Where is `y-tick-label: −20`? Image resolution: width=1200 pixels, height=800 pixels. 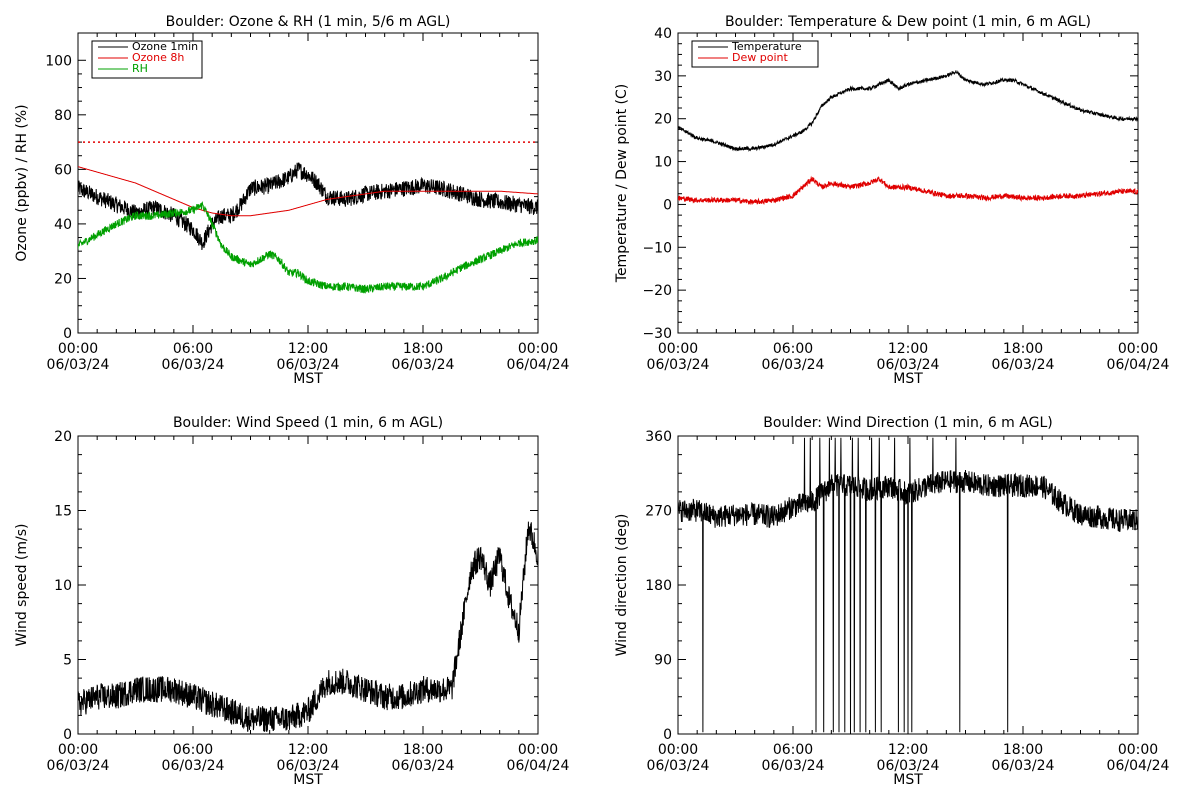 y-tick-label: −20 is located at coordinates (657, 291).